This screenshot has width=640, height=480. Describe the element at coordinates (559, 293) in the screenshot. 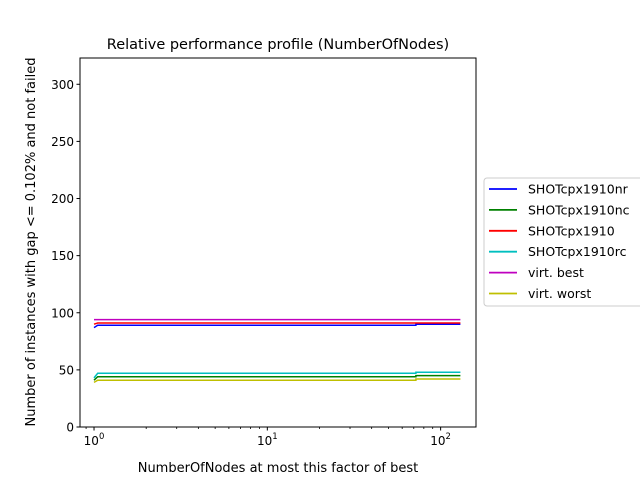

I see `legend-label-5: virt. worst` at that location.